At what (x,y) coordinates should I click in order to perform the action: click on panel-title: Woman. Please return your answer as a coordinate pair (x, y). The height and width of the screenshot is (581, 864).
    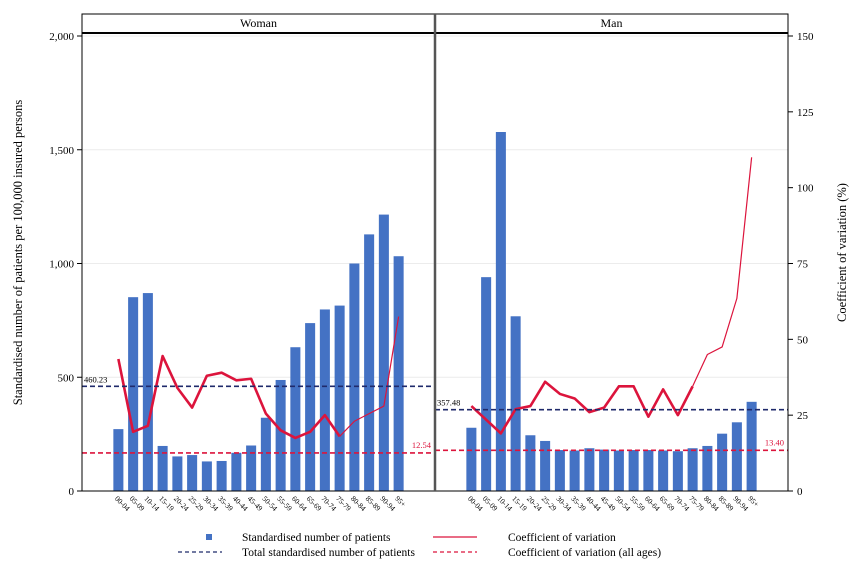
    Looking at the image, I should click on (258, 23).